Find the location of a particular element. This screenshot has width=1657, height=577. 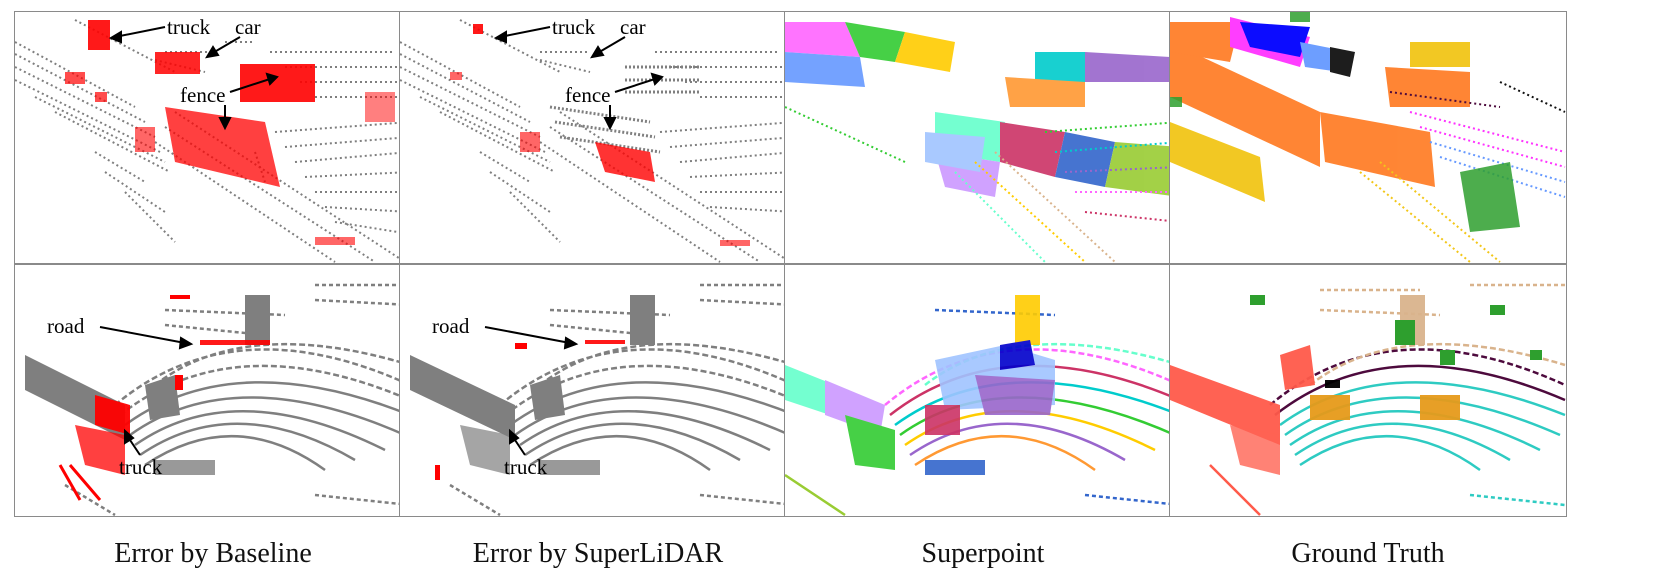

pointcloud-groundtruth-top is located at coordinates (1368, 137).